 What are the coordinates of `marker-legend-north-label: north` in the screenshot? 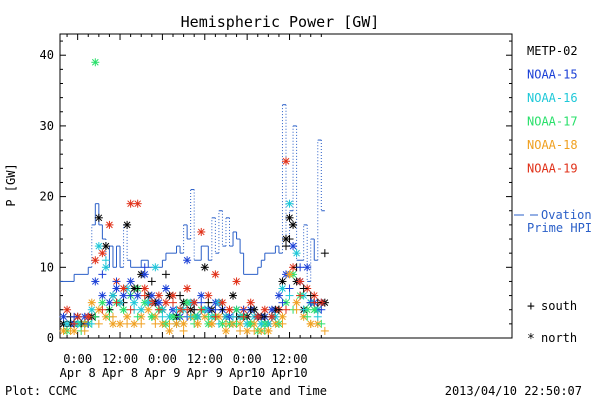 It's located at (559, 338).